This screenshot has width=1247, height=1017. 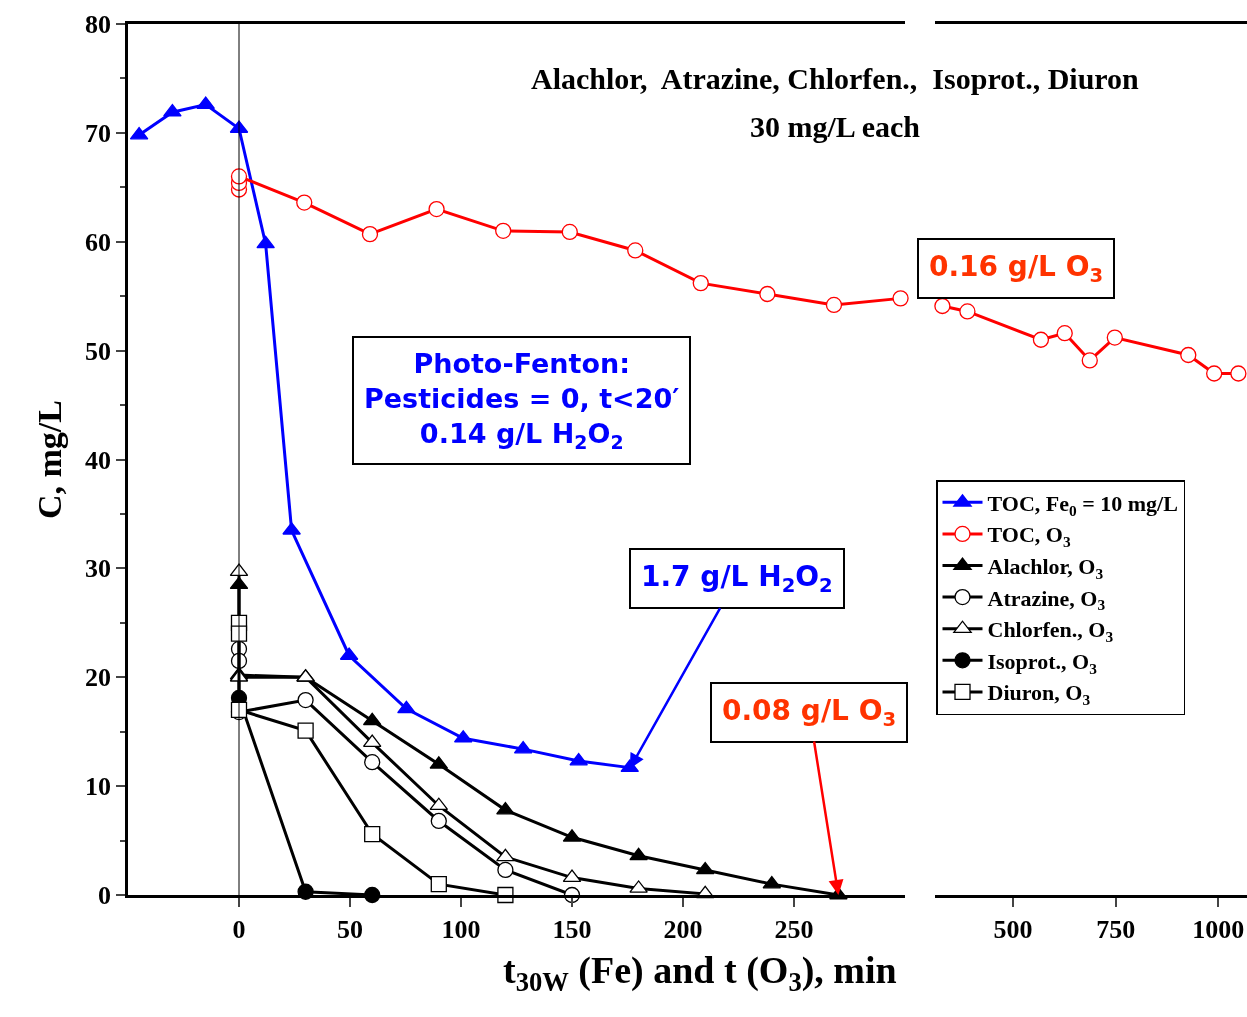 I want to click on annotation: Alachlor, Atrazine, Chlorfen., Isoprot., Diuron, so click(x=835, y=78).